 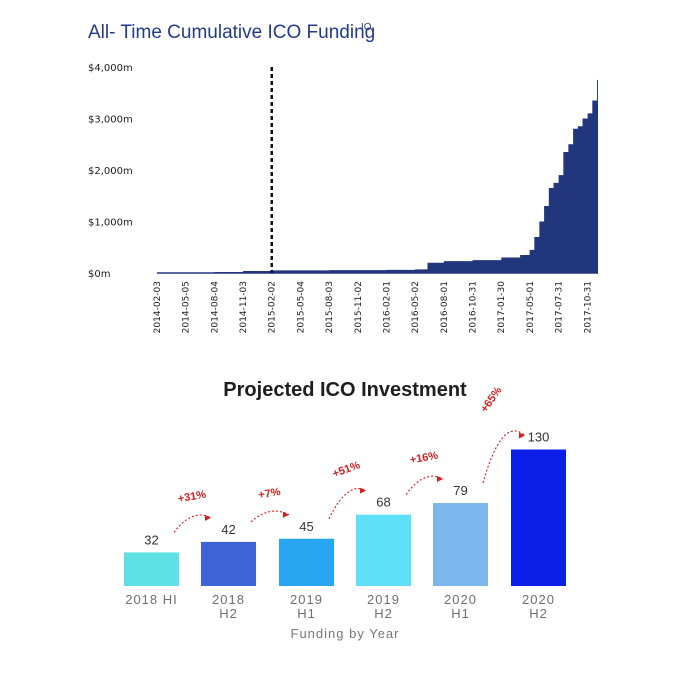 What do you see at coordinates (359, 307) in the screenshot?
I see `chart1-x-tick-label: 2015-11-02` at bounding box center [359, 307].